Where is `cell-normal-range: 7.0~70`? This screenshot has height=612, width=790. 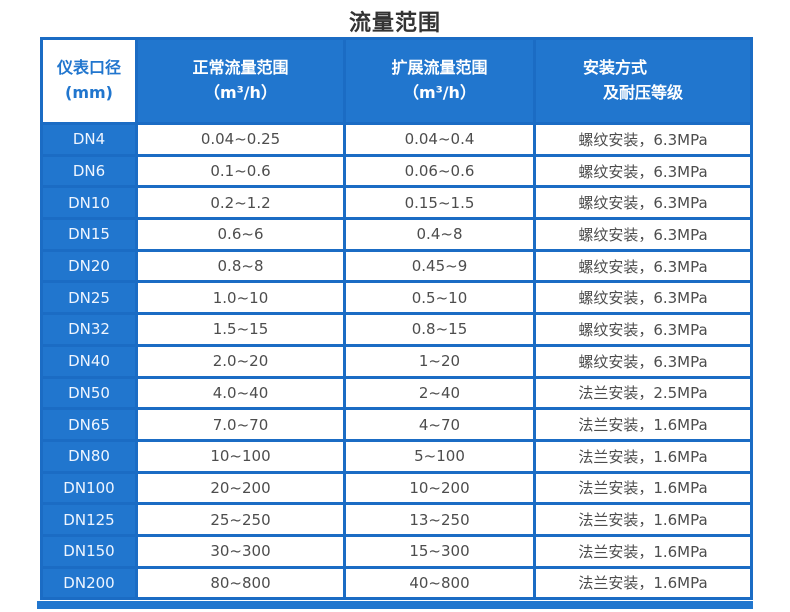 cell-normal-range: 7.0~70 is located at coordinates (240, 424).